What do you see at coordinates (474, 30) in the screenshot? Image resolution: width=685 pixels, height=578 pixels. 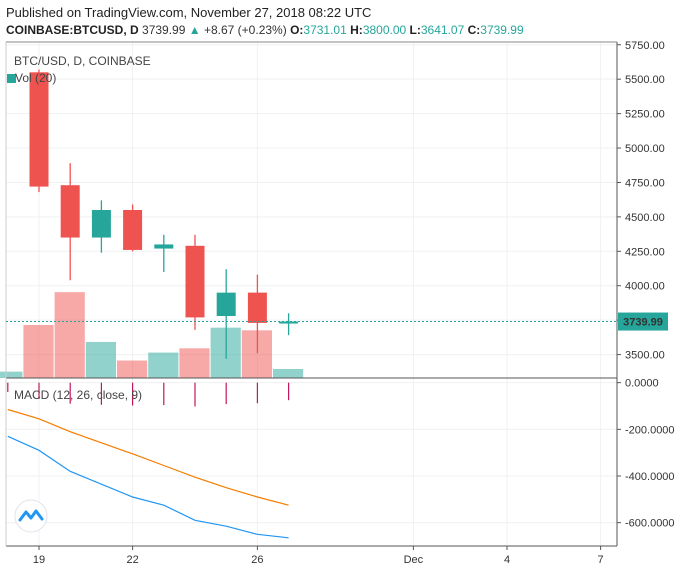 I see `close-label: C:` at bounding box center [474, 30].